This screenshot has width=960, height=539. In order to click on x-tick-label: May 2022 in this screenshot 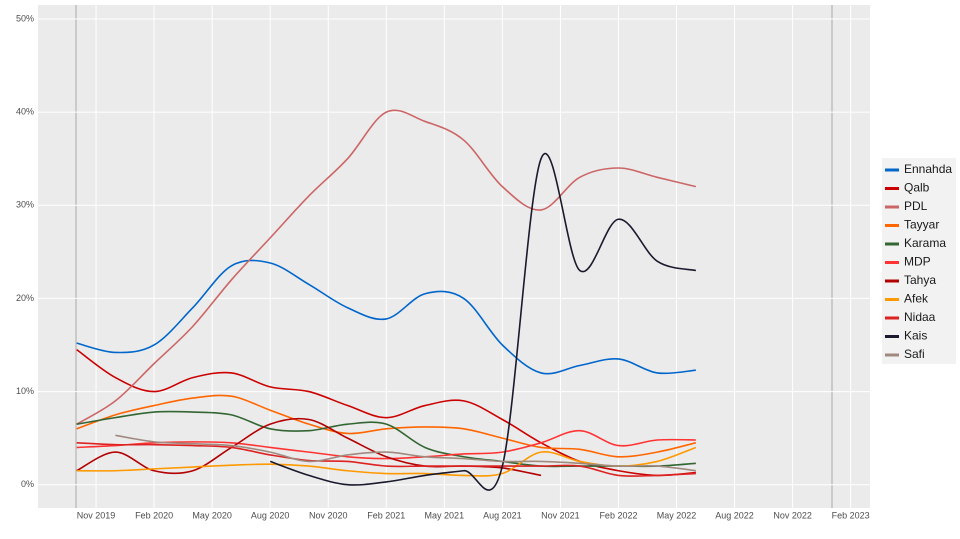, I will do `click(677, 515)`.